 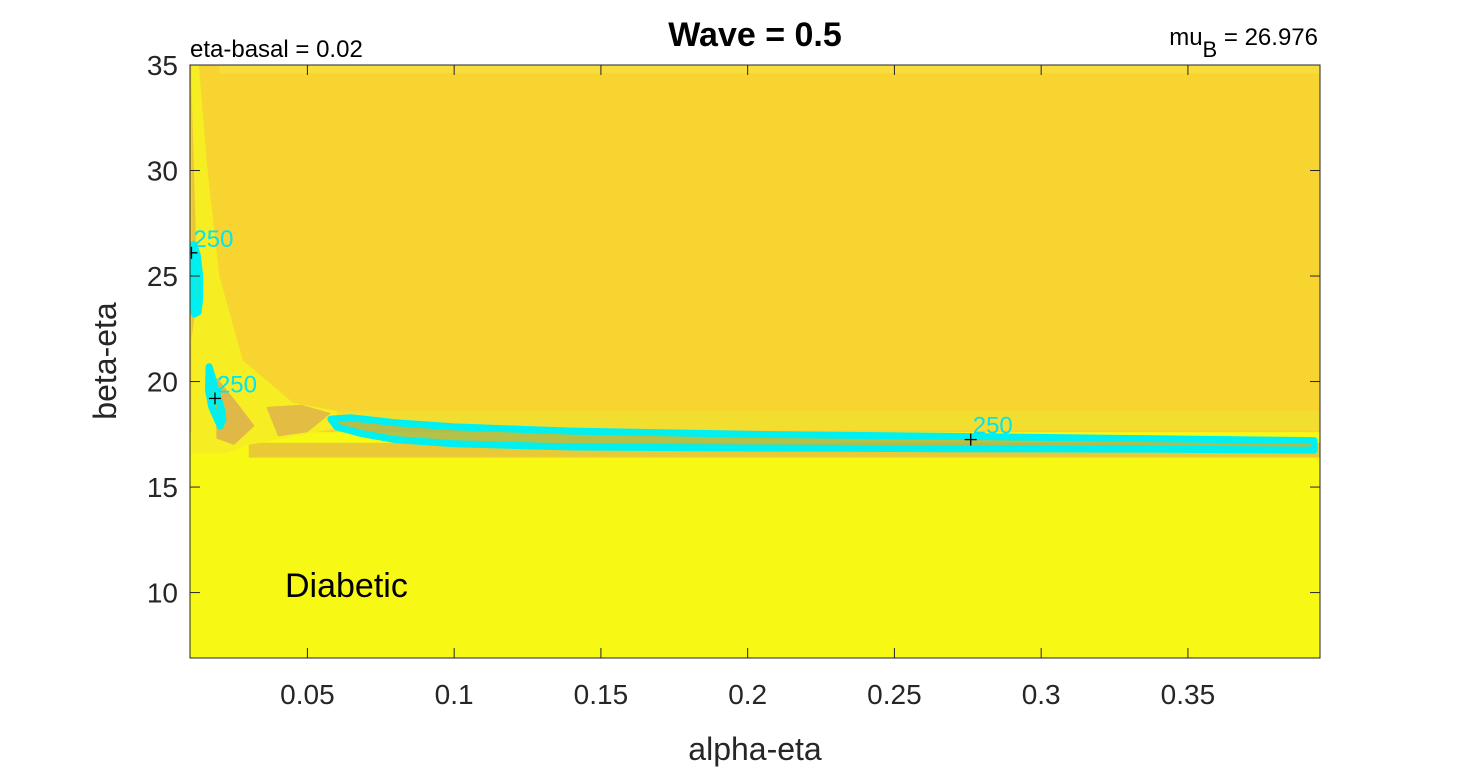 What do you see at coordinates (346, 586) in the screenshot?
I see `diabetic-region-label: Diabetic` at bounding box center [346, 586].